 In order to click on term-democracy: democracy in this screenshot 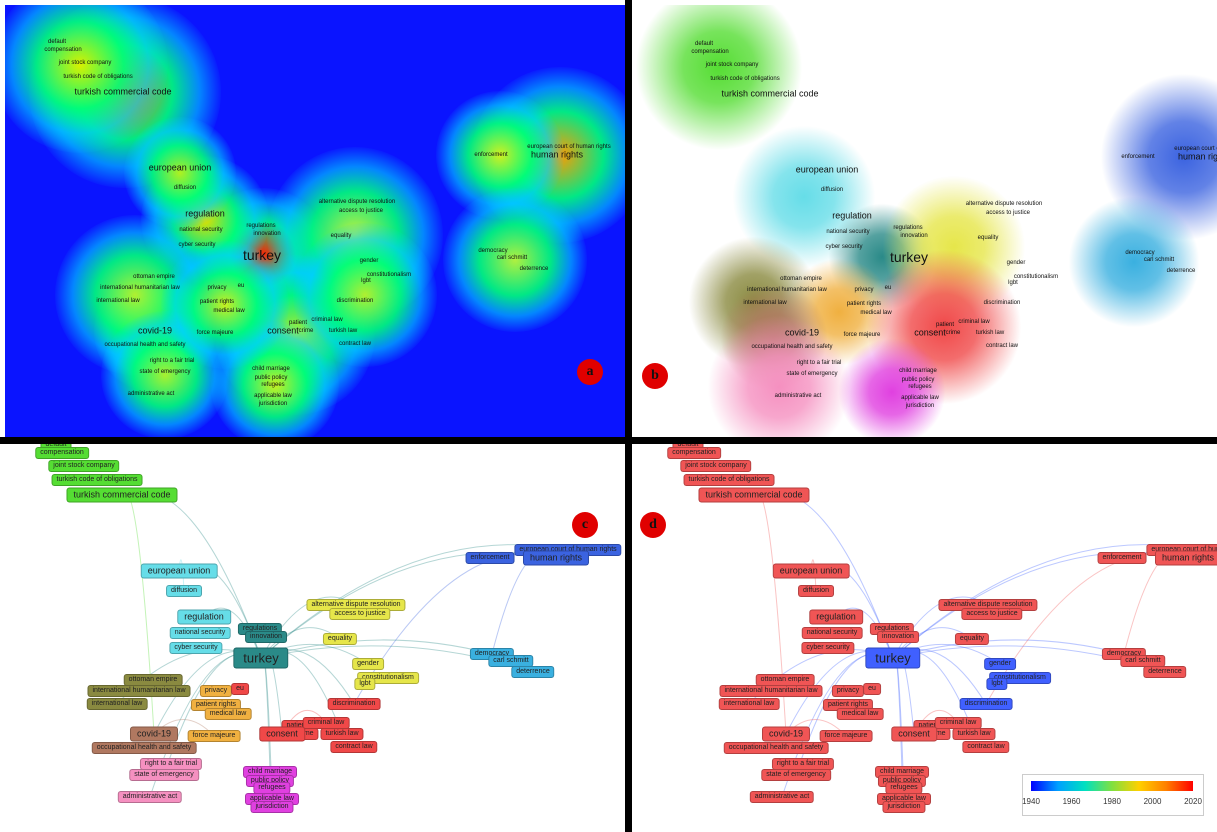, I will do `click(1140, 253)`.